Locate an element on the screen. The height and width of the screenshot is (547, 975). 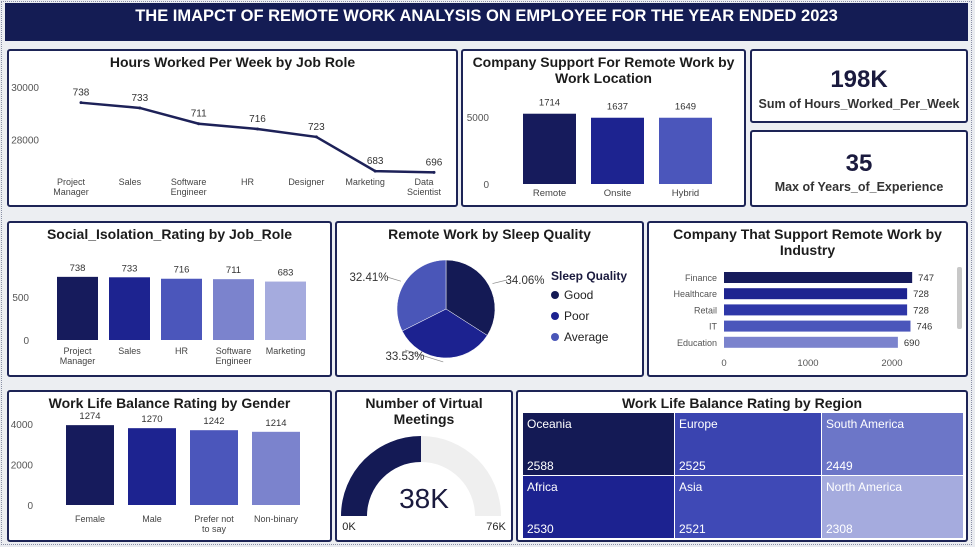
x-tick-label: Data Scientist is located at coordinates (424, 187).